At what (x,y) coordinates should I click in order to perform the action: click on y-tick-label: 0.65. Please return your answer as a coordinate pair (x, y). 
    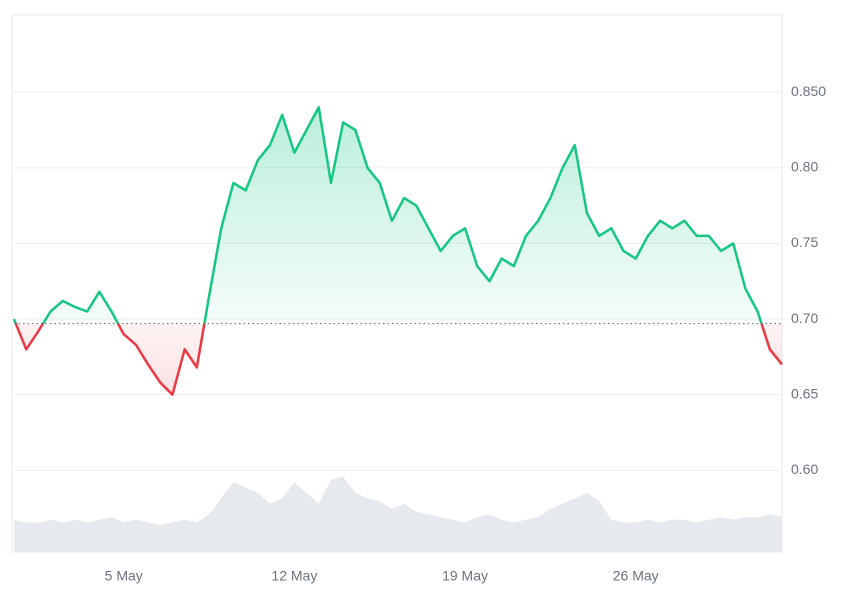
    Looking at the image, I should click on (804, 393).